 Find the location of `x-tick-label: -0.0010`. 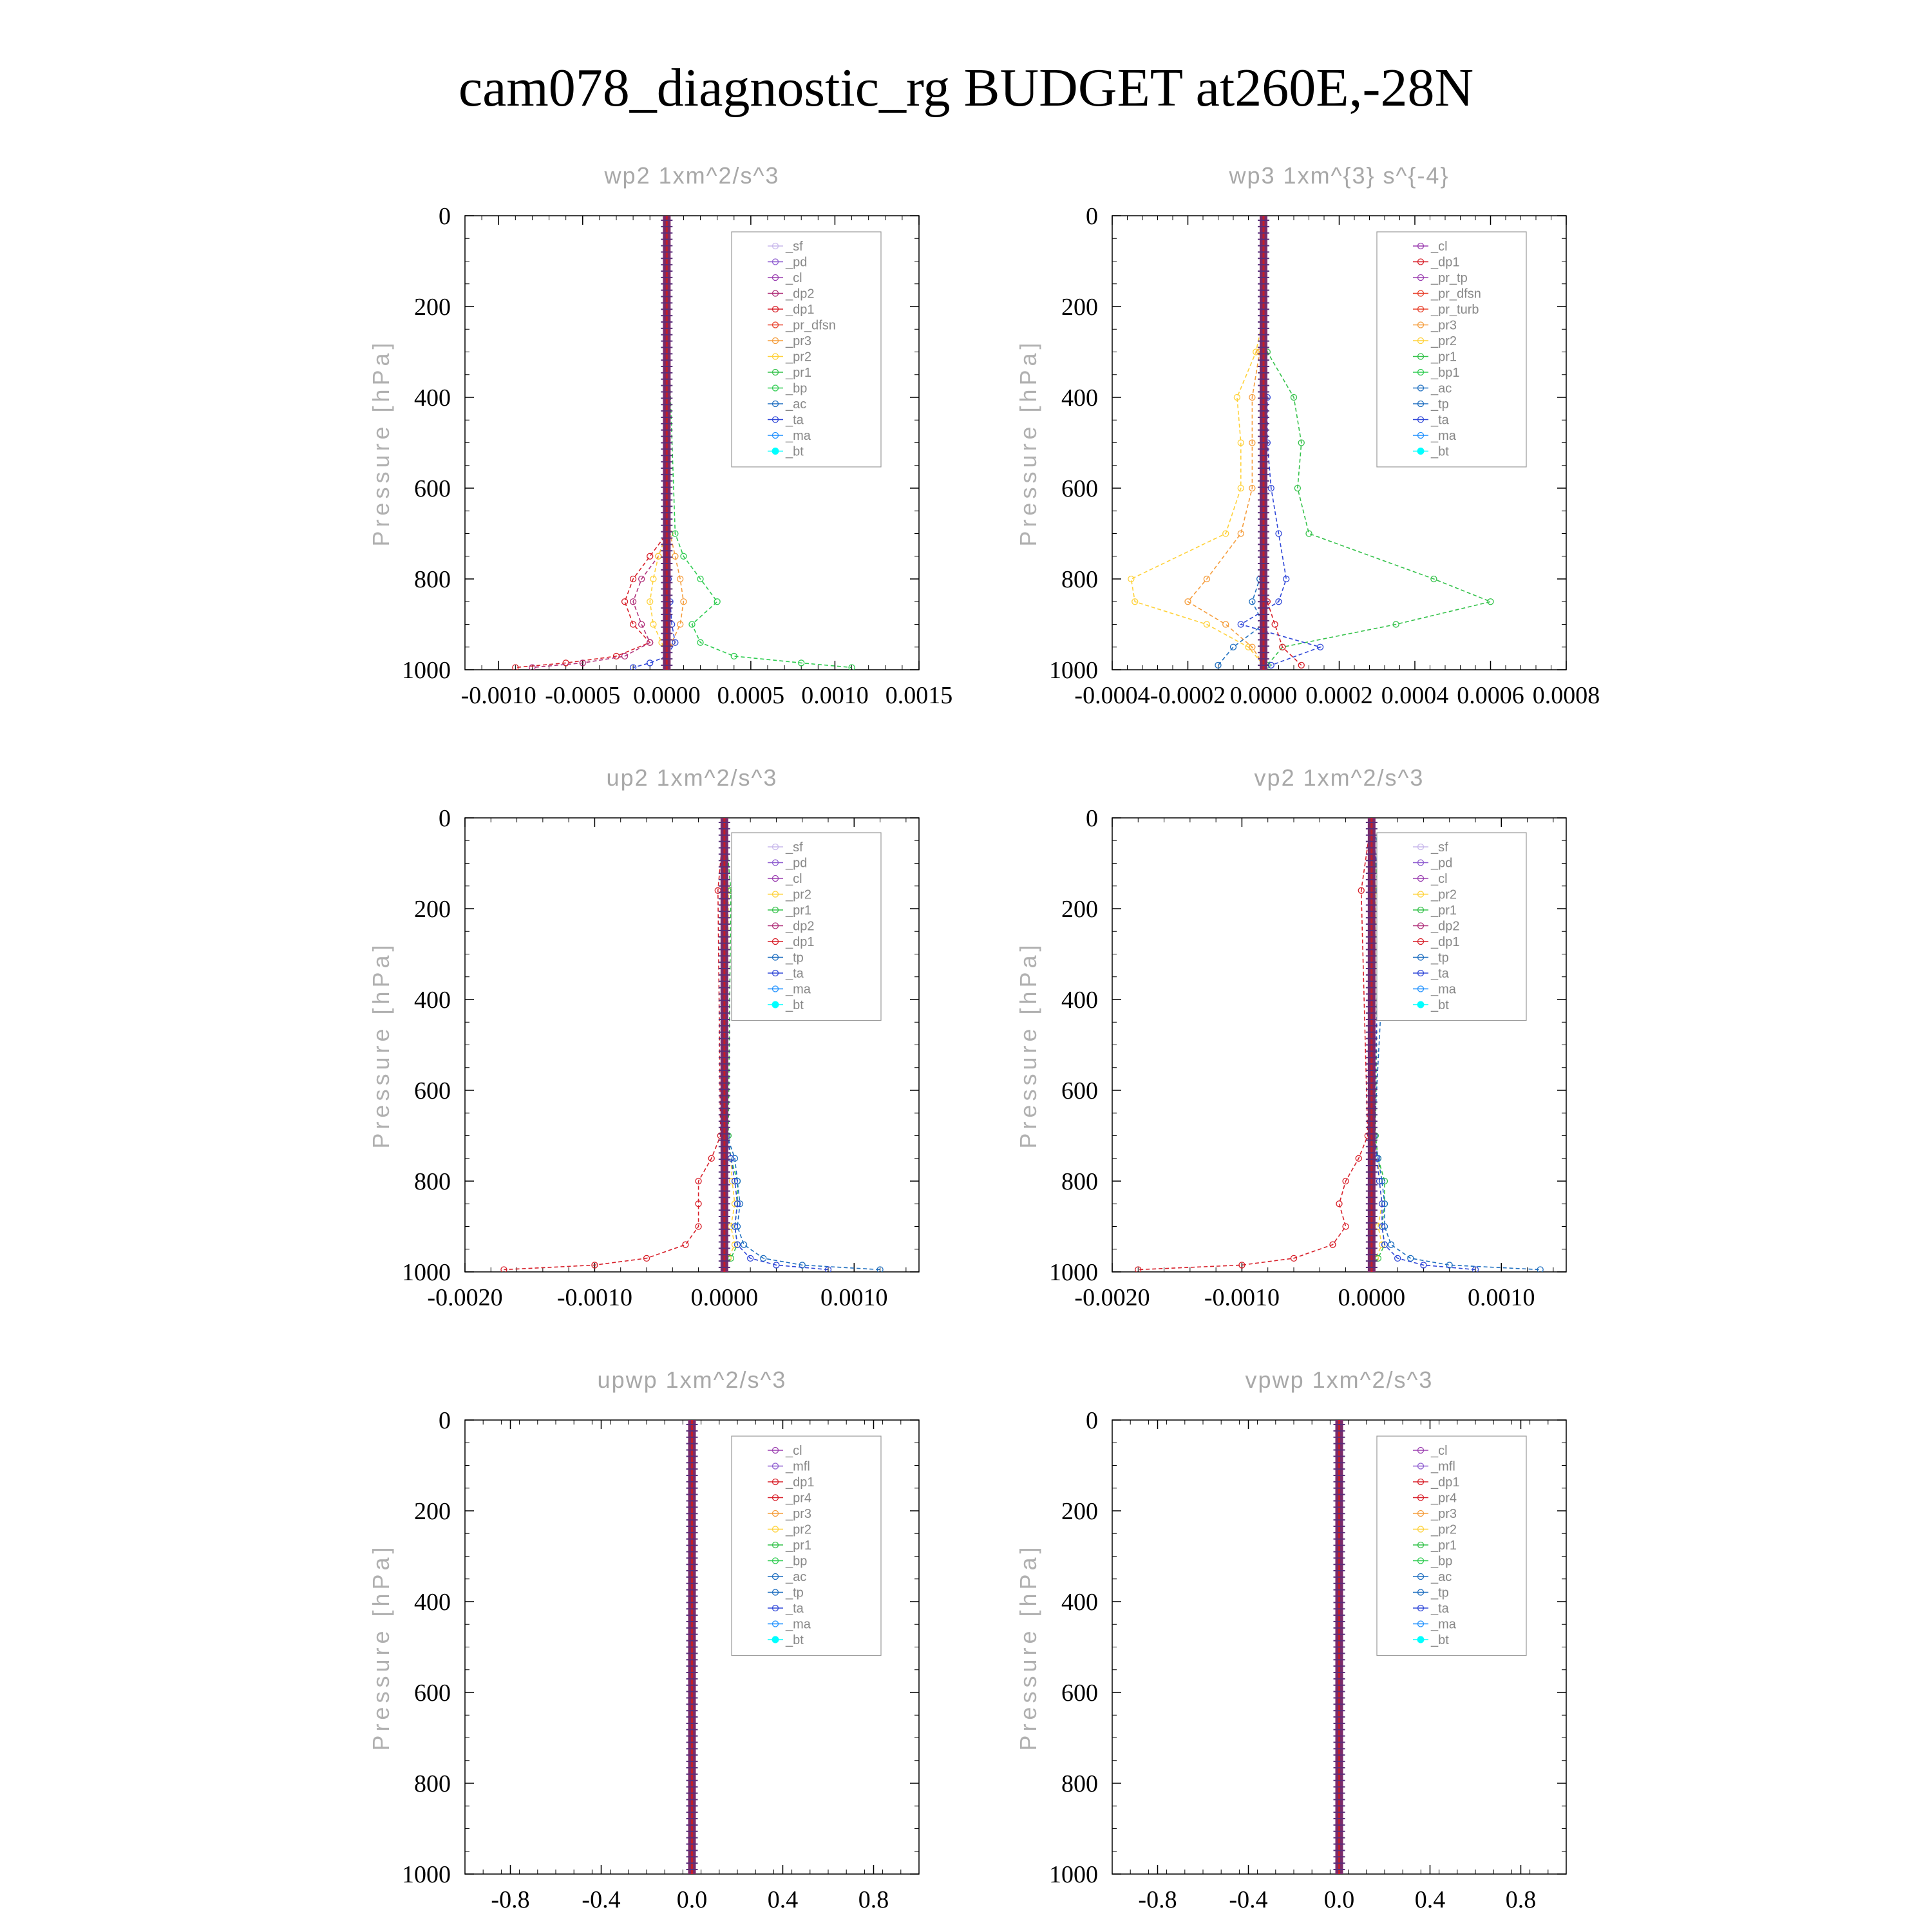

x-tick-label: -0.0010 is located at coordinates (498, 695).